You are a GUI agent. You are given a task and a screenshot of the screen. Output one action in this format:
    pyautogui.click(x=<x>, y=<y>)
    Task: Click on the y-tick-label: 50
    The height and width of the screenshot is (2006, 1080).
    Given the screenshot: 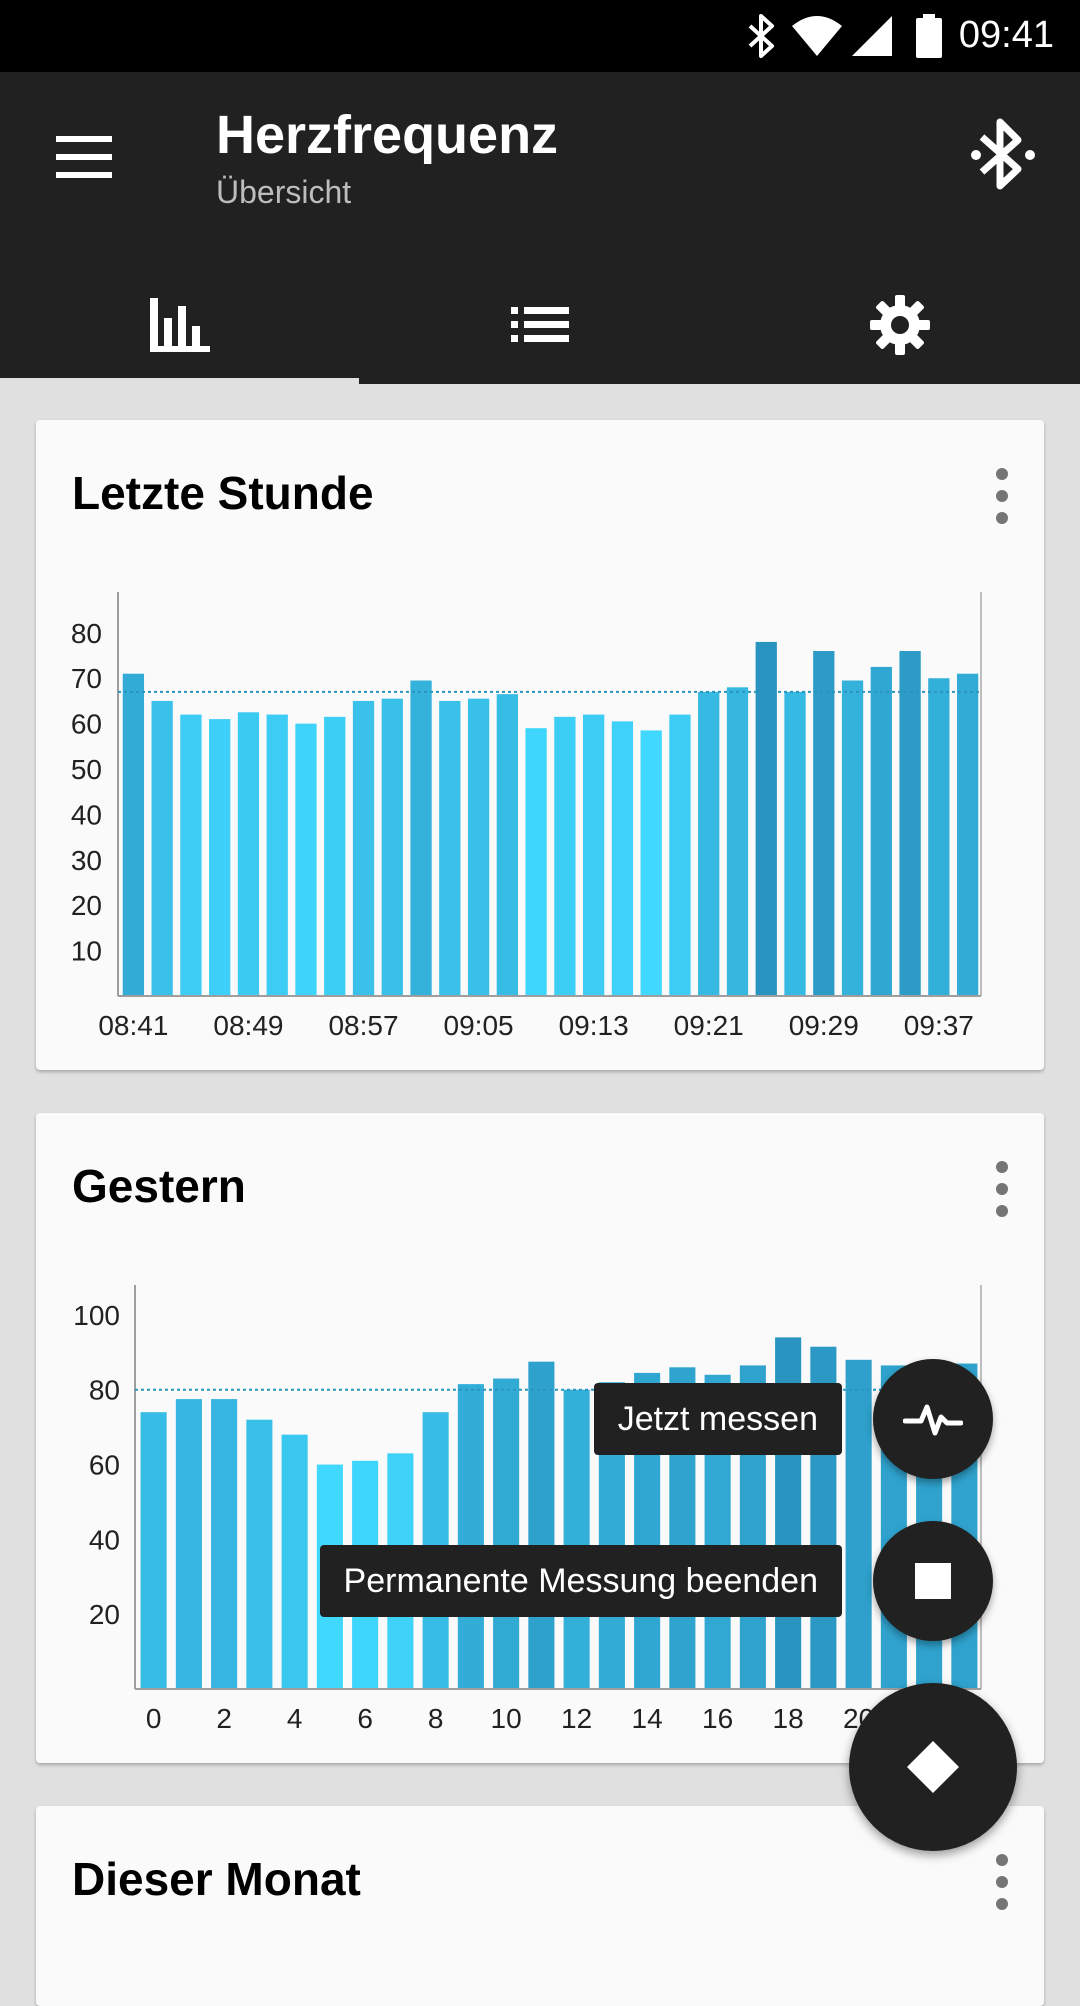 What is the action you would take?
    pyautogui.click(x=86, y=769)
    